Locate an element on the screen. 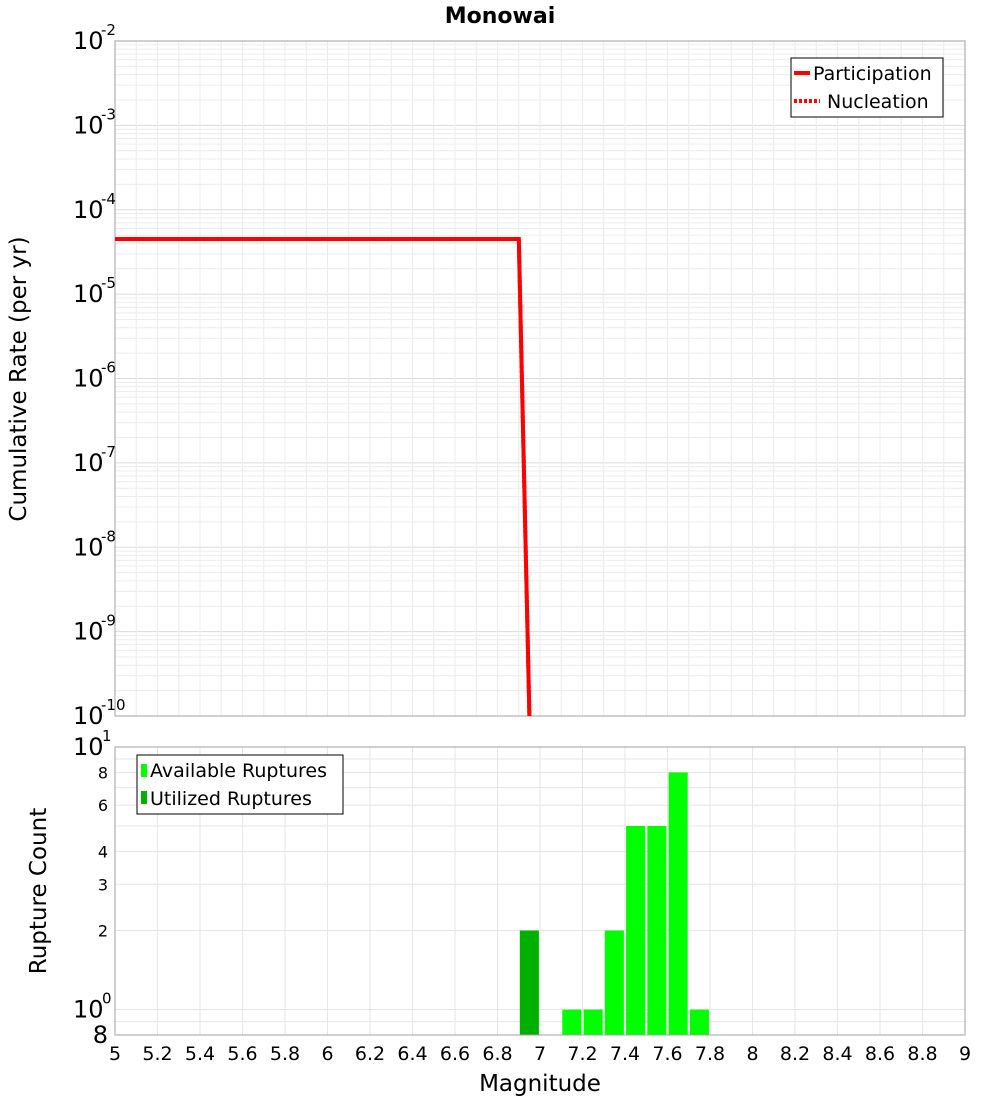  x-tick-label: 5.8 is located at coordinates (285, 1054).